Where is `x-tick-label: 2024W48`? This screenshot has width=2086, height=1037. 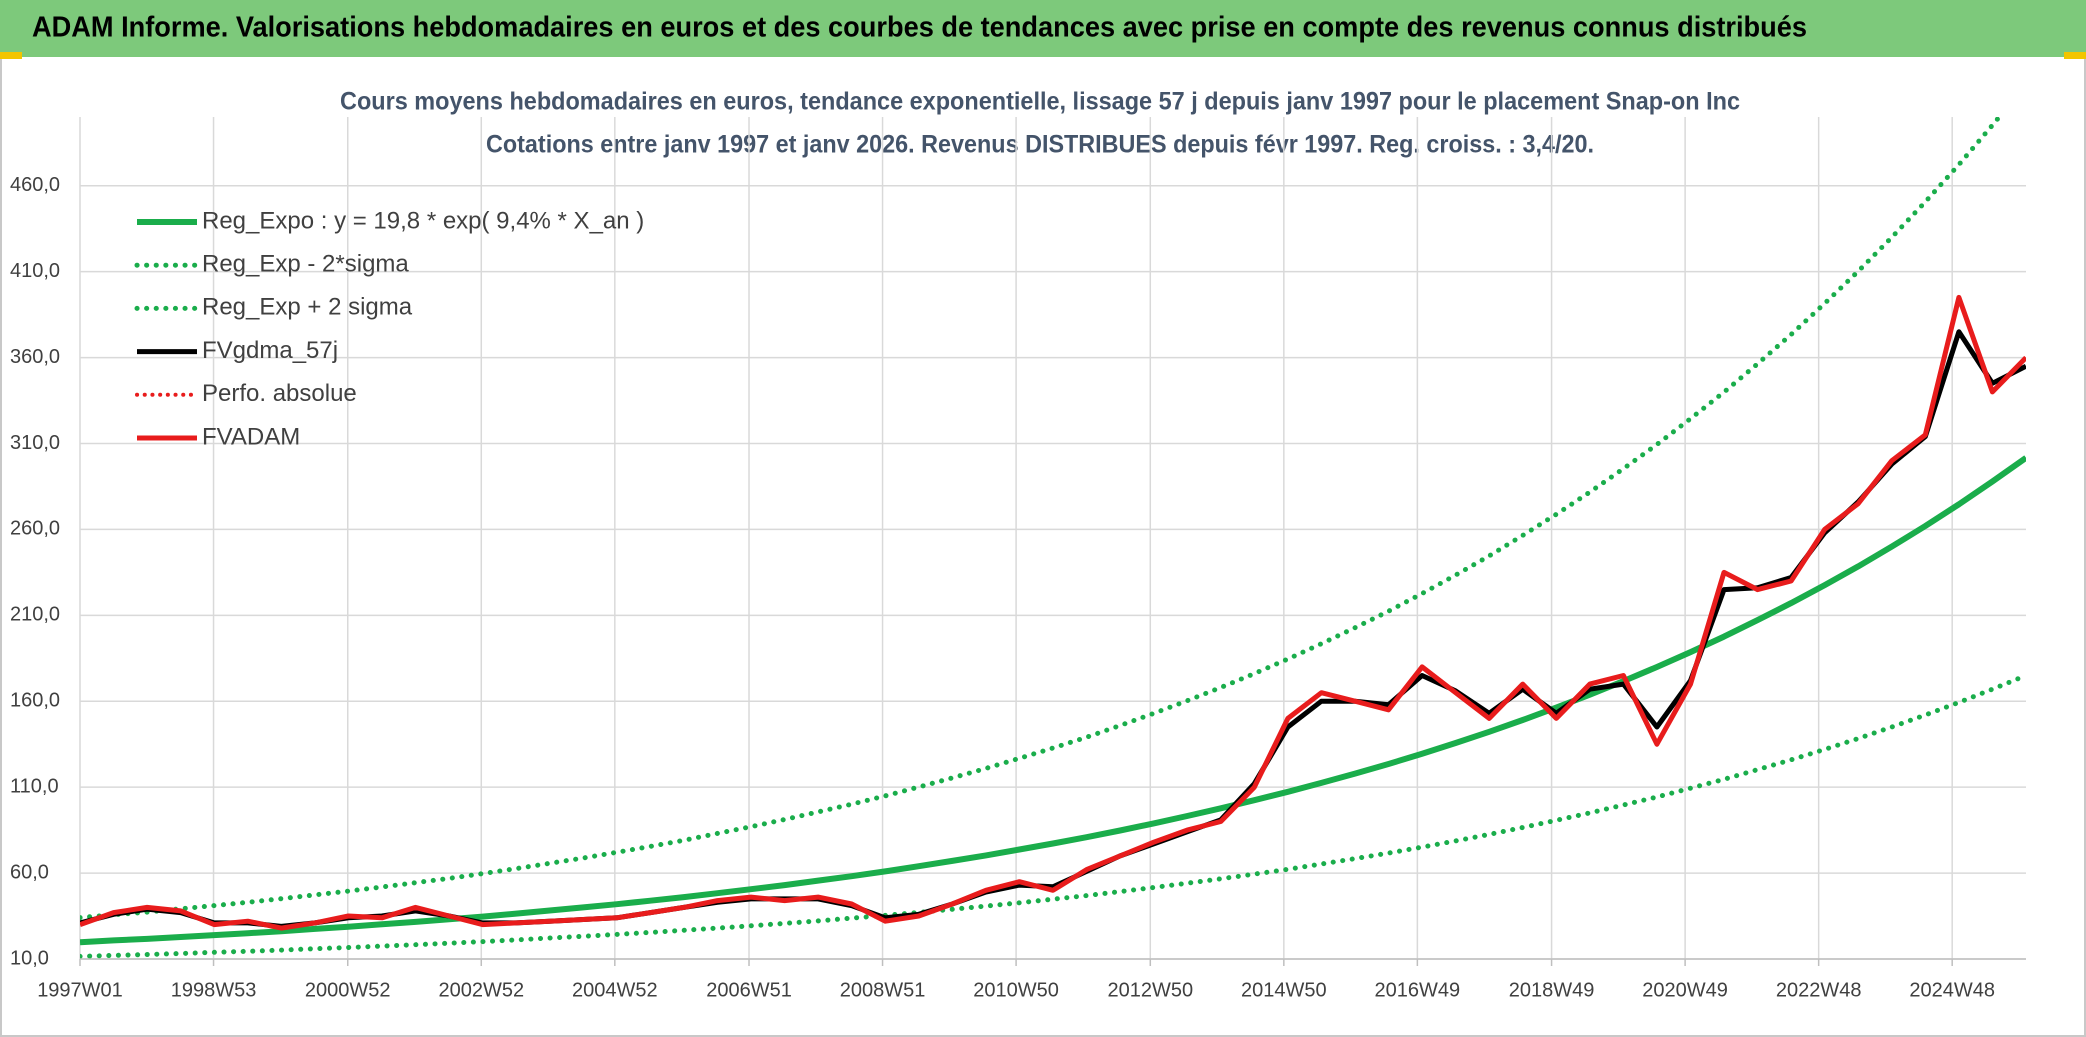 x-tick-label: 2024W48 is located at coordinates (1952, 990).